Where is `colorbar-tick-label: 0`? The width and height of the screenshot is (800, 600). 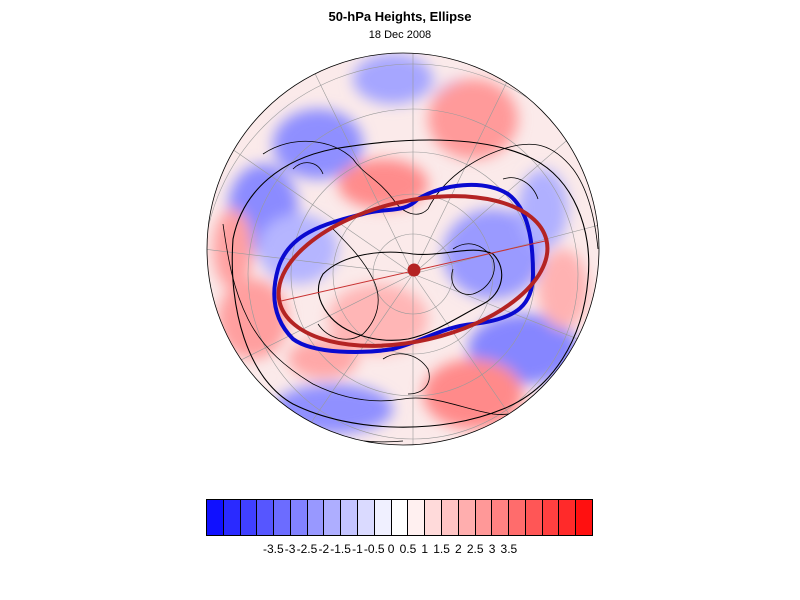 colorbar-tick-label: 0 is located at coordinates (391, 549).